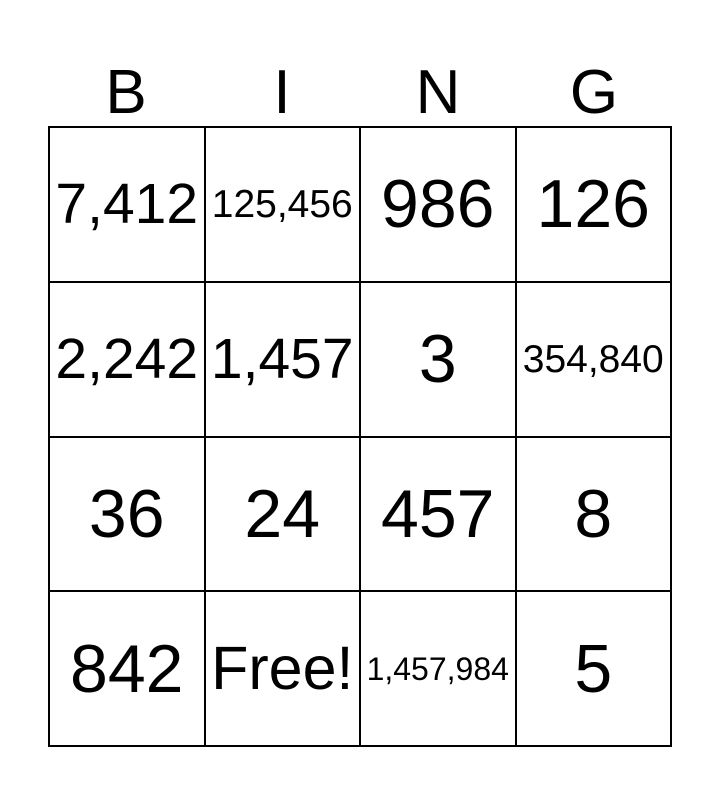  I want to click on bingo-cell: 125,456, so click(282, 204).